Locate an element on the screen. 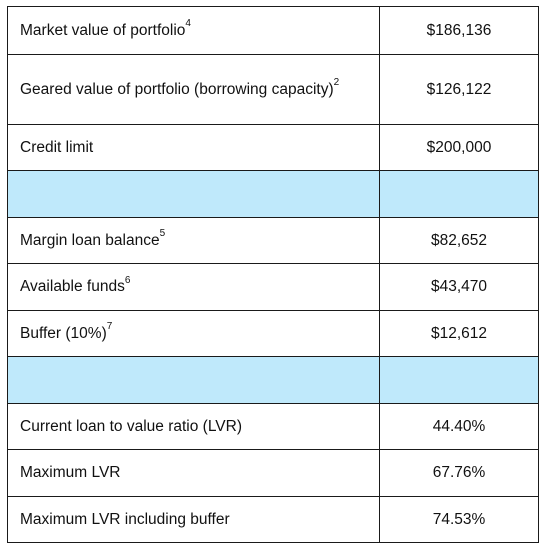 This screenshot has height=545, width=550. row-label-text: Margin loan balance is located at coordinates (90, 240).